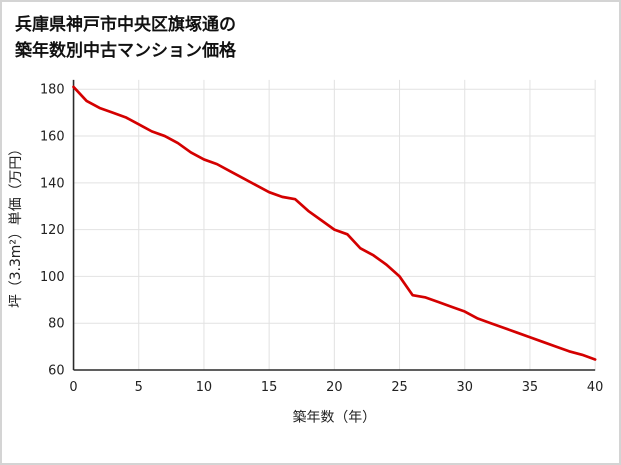 The image size is (621, 465). I want to click on y-tick-label: 180, so click(52, 90).